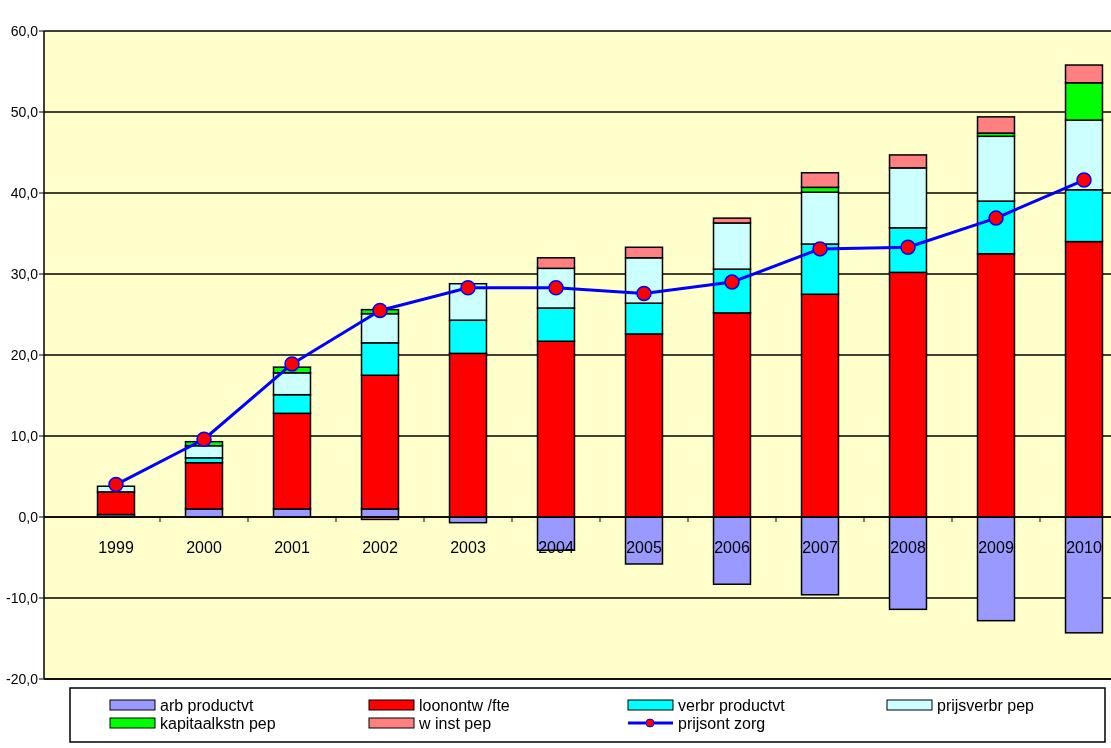  What do you see at coordinates (732, 705) in the screenshot?
I see `legend-label: verbr productvt` at bounding box center [732, 705].